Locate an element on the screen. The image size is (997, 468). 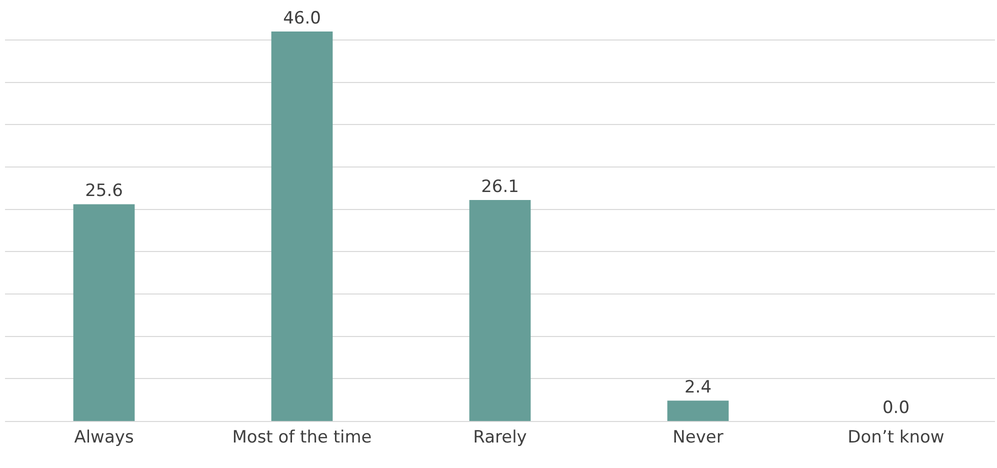
x-tick-label: Never is located at coordinates (698, 437).